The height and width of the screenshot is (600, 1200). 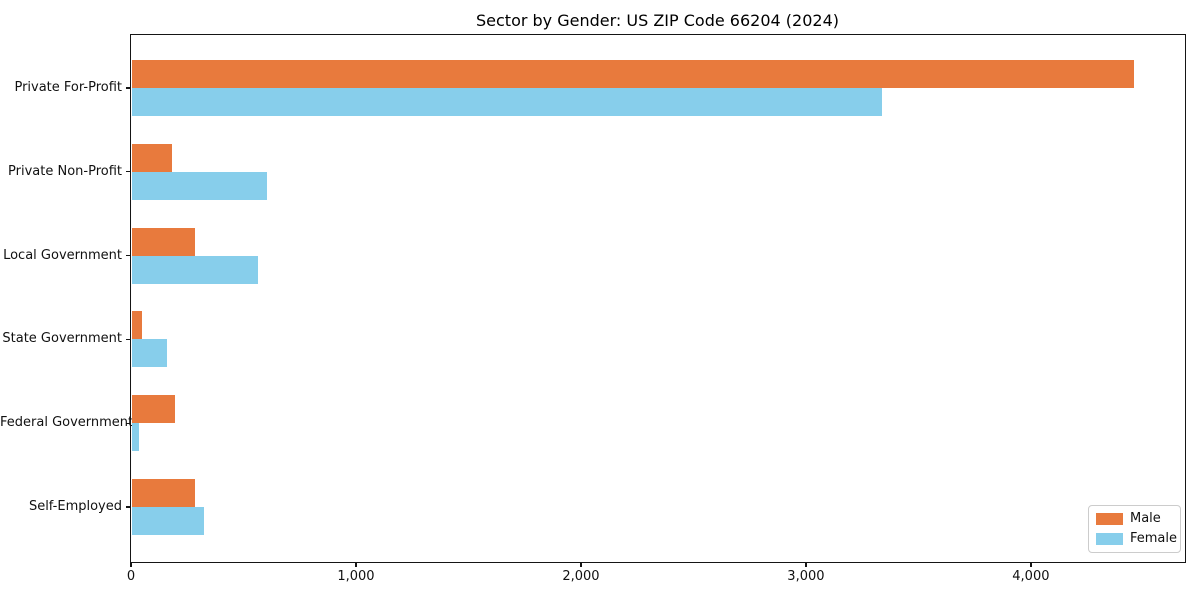 I want to click on x-tick-label-0: 0, so click(x=131, y=576).